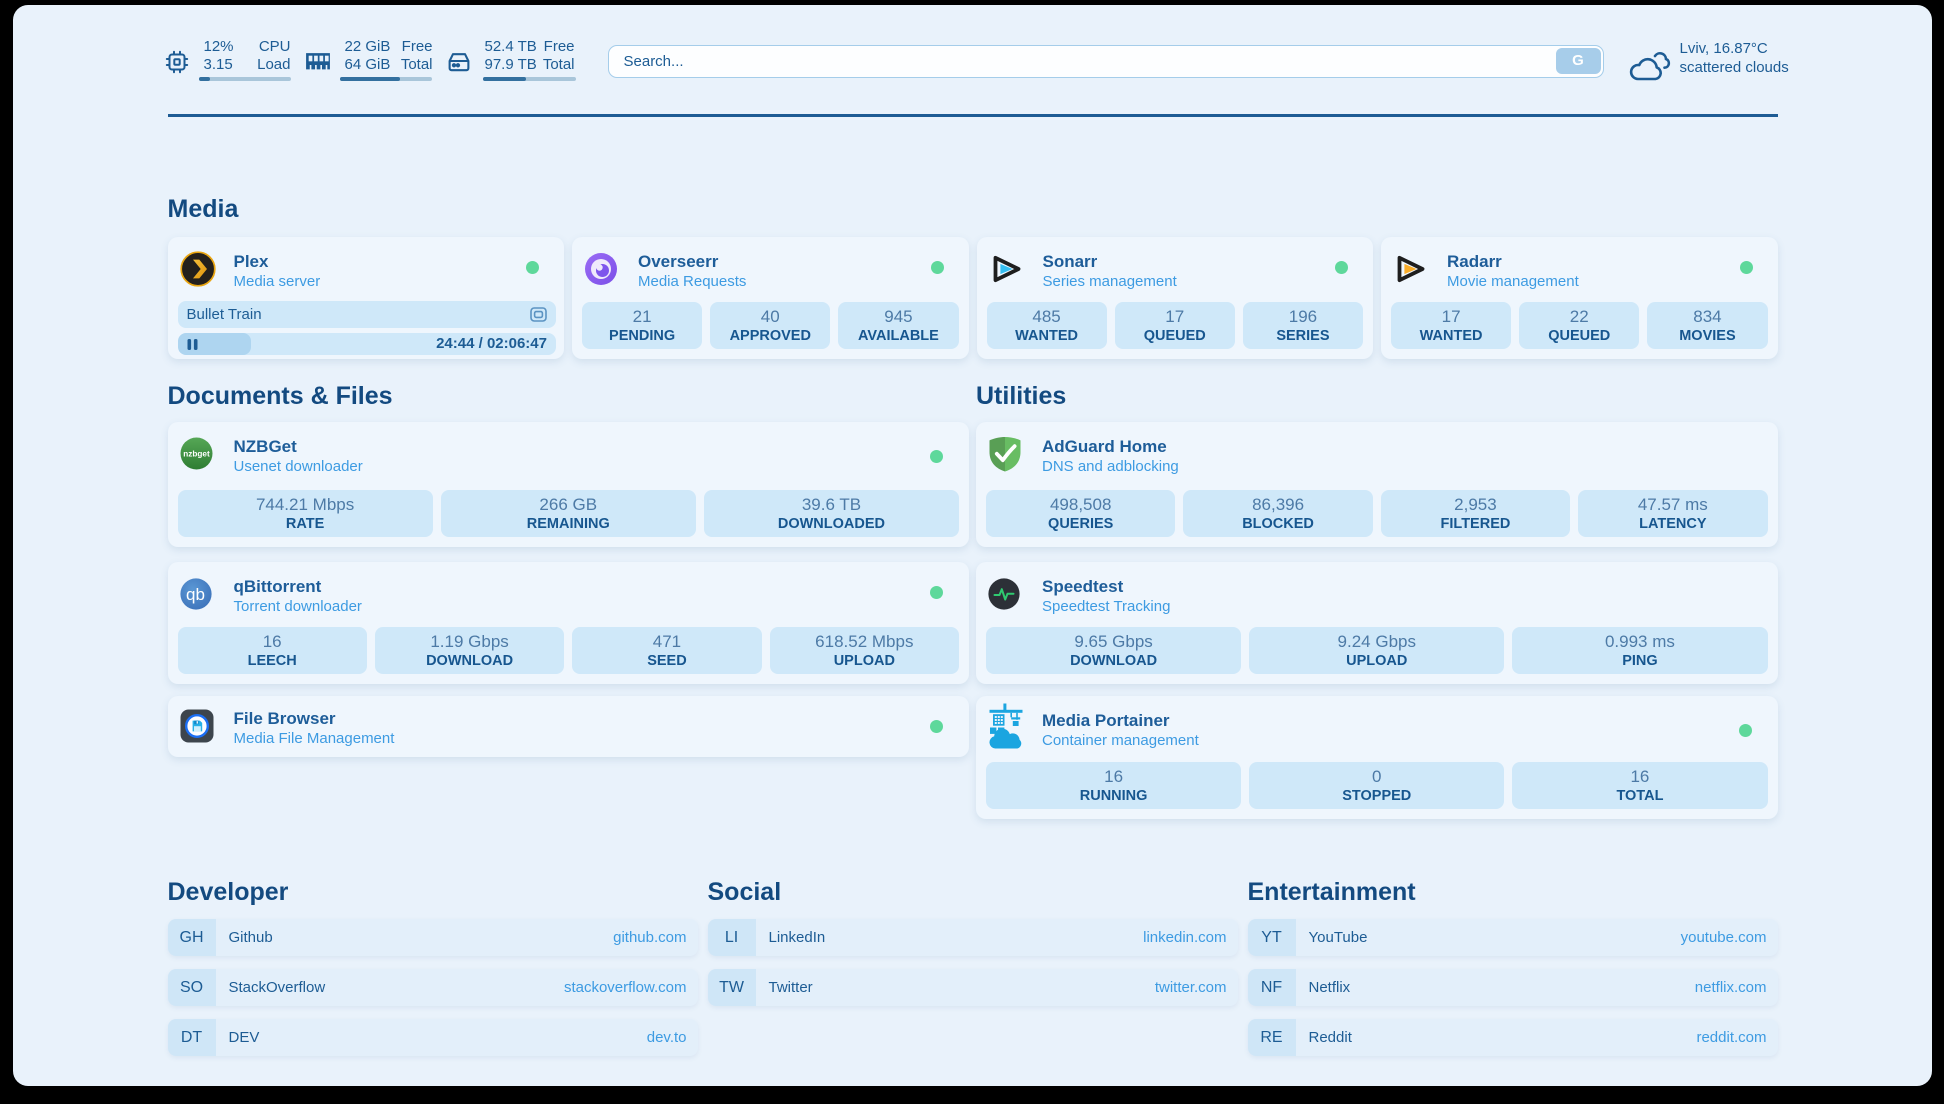 The image size is (1944, 1104). Describe the element at coordinates (195, 594) in the screenshot. I see `svg-text: qb` at that location.